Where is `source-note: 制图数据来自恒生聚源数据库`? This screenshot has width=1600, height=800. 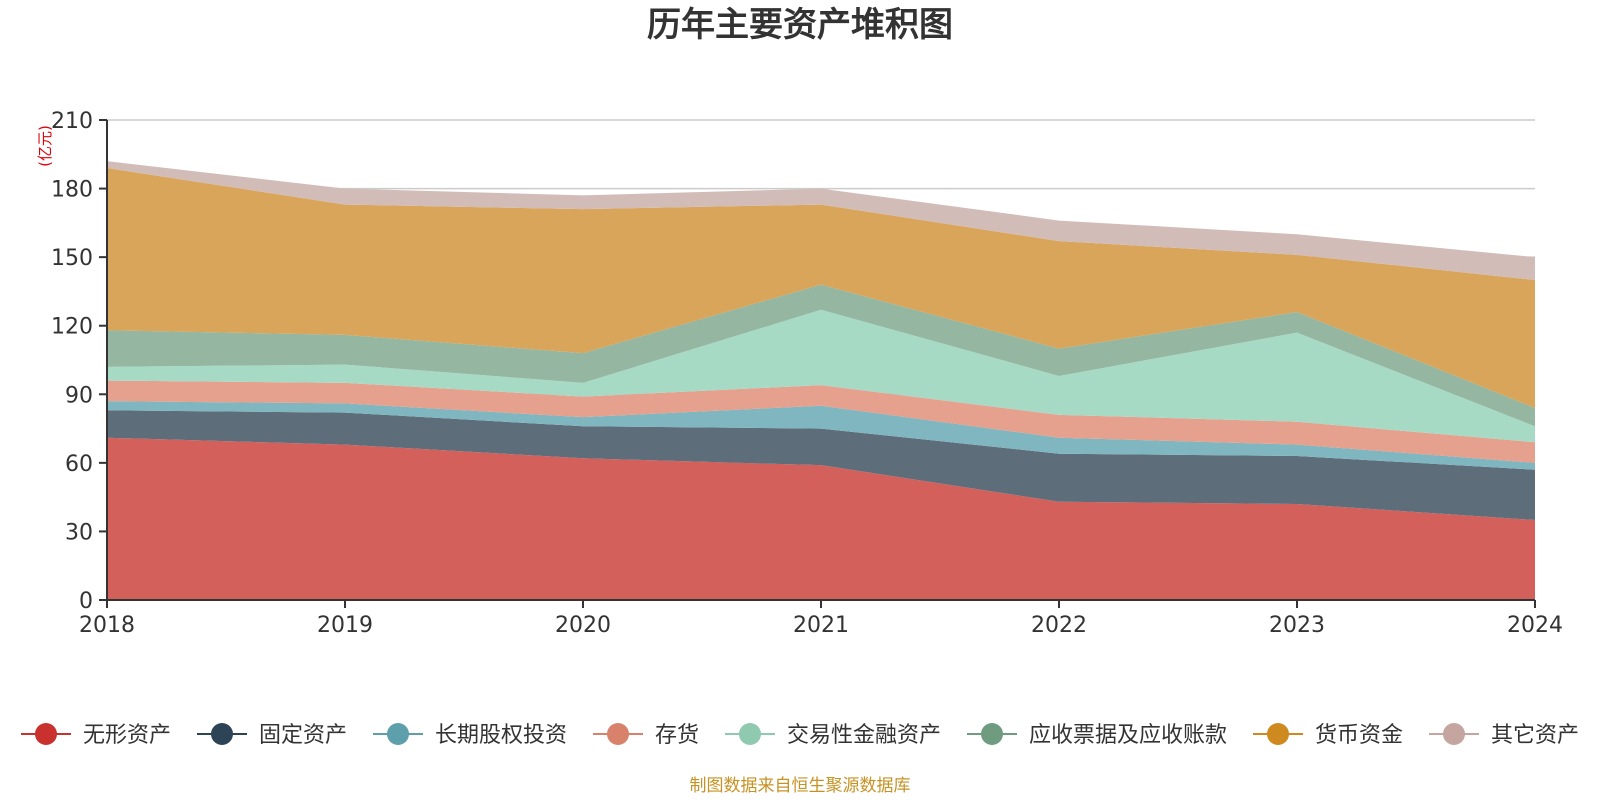 source-note: 制图数据来自恒生聚源数据库 is located at coordinates (800, 786).